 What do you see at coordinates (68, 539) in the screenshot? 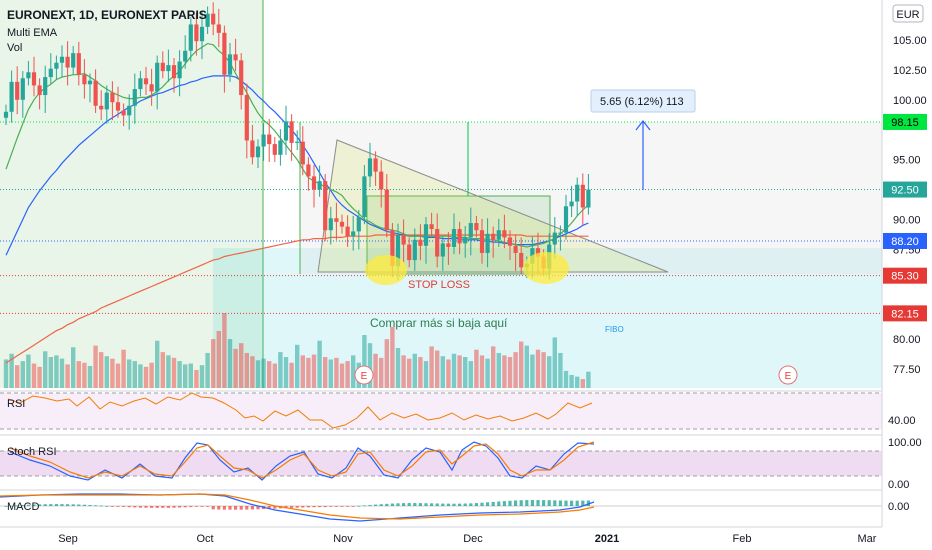
I see `time-axis-label: Sep` at bounding box center [68, 539].